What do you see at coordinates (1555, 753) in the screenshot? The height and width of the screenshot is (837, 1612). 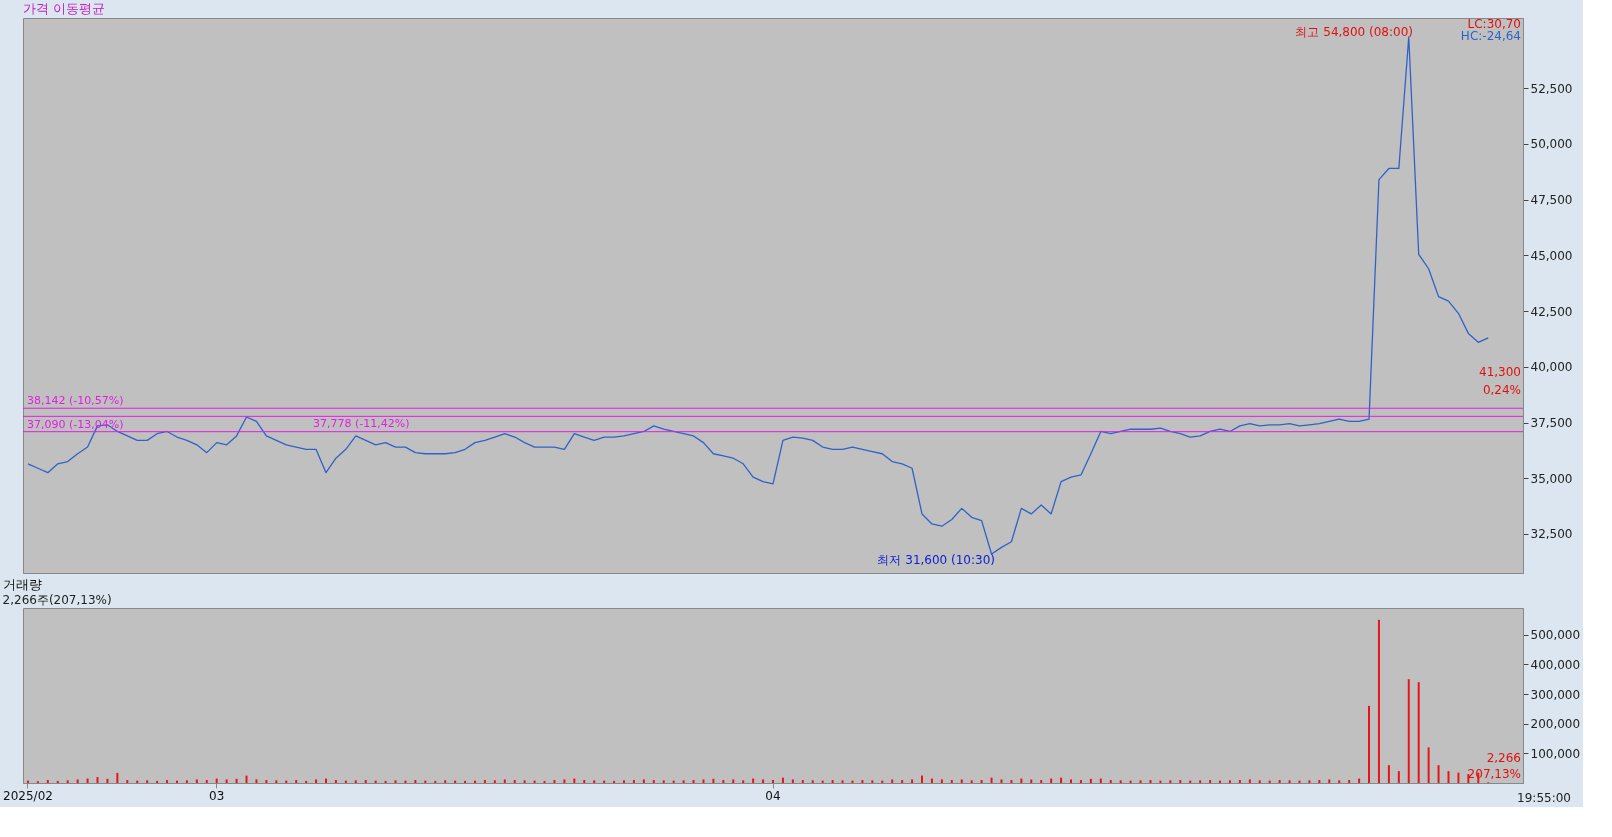 I see `y-tick-label: 100,000` at bounding box center [1555, 753].